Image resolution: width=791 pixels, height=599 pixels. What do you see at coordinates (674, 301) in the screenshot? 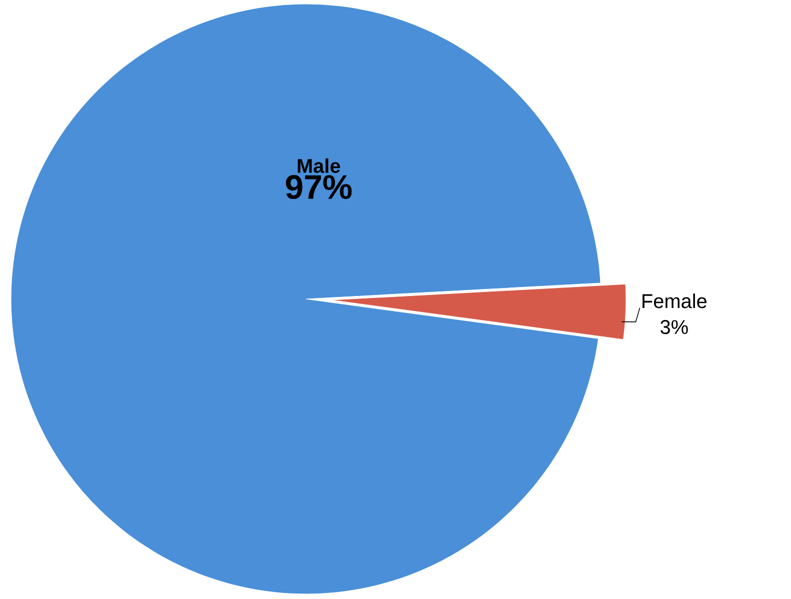
I see `slice-label: Female` at bounding box center [674, 301].